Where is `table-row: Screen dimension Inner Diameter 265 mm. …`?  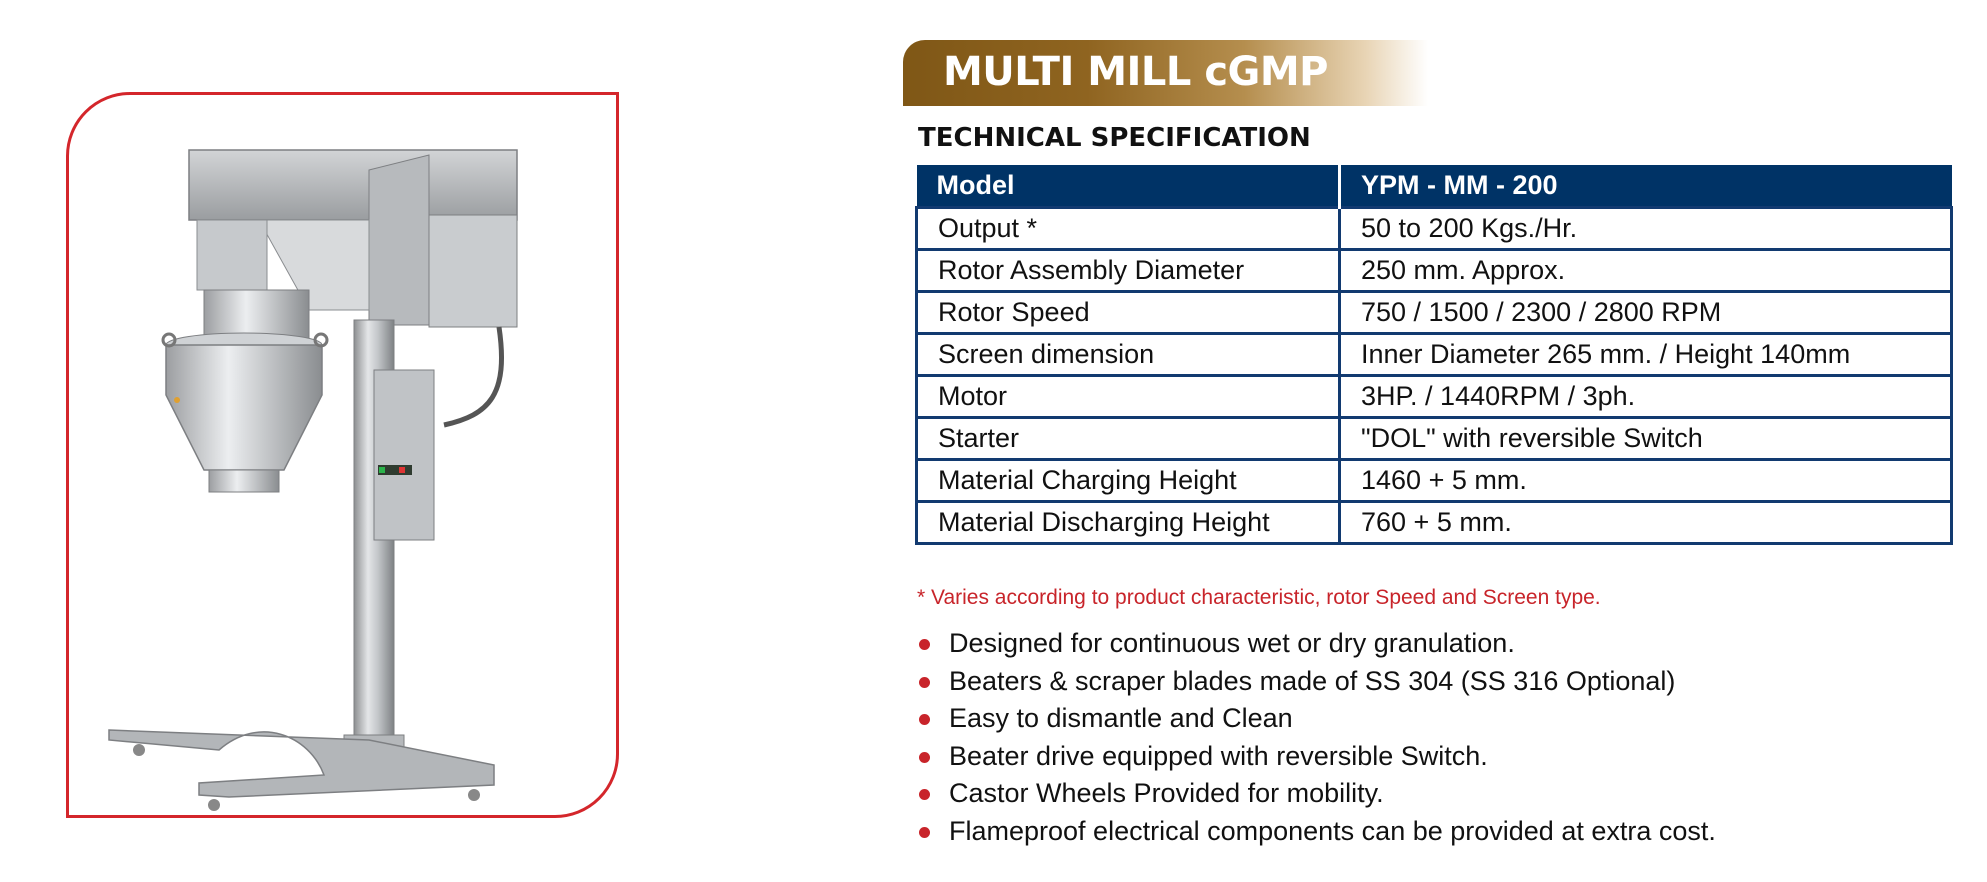
table-row: Screen dimension Inner Diameter 265 mm. … is located at coordinates (1434, 354).